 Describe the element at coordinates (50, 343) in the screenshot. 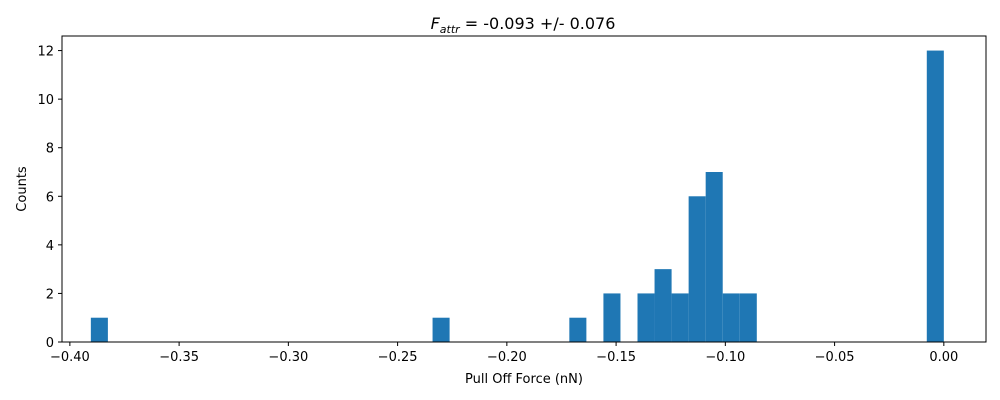

I see `y-tick-label: 0` at that location.